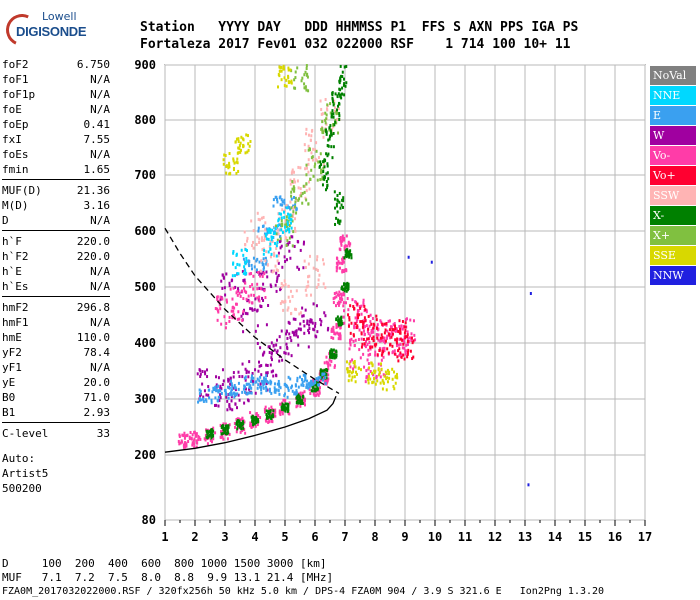 Image resolution: width=700 pixels, height=600 pixels. Describe the element at coordinates (673, 95) in the screenshot. I see `legend-item: NNE` at that location.